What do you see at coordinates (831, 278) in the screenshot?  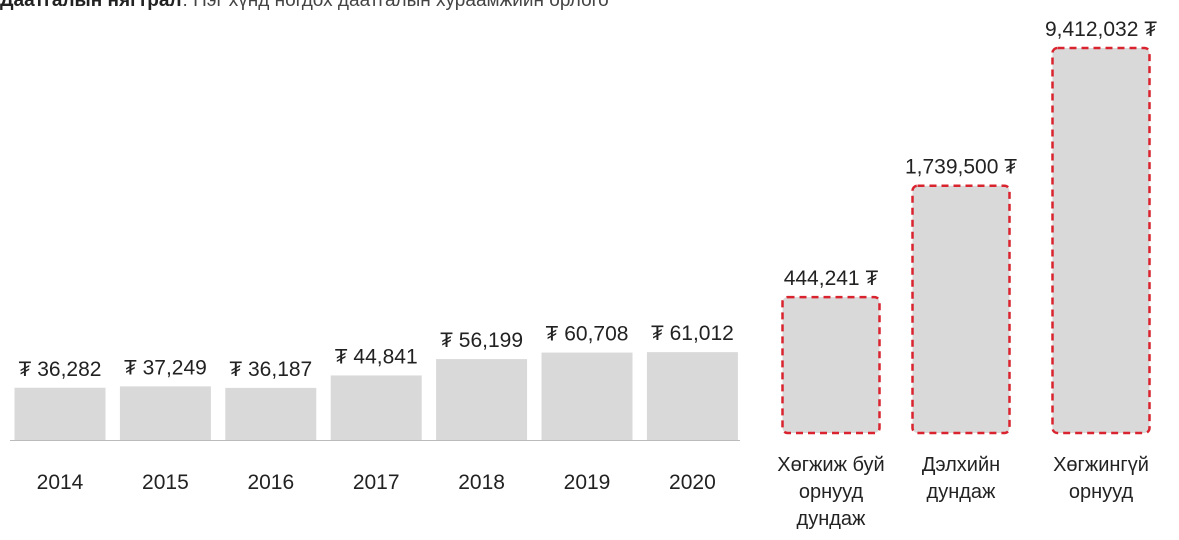 I see `value-label: 444,241 ₮` at bounding box center [831, 278].